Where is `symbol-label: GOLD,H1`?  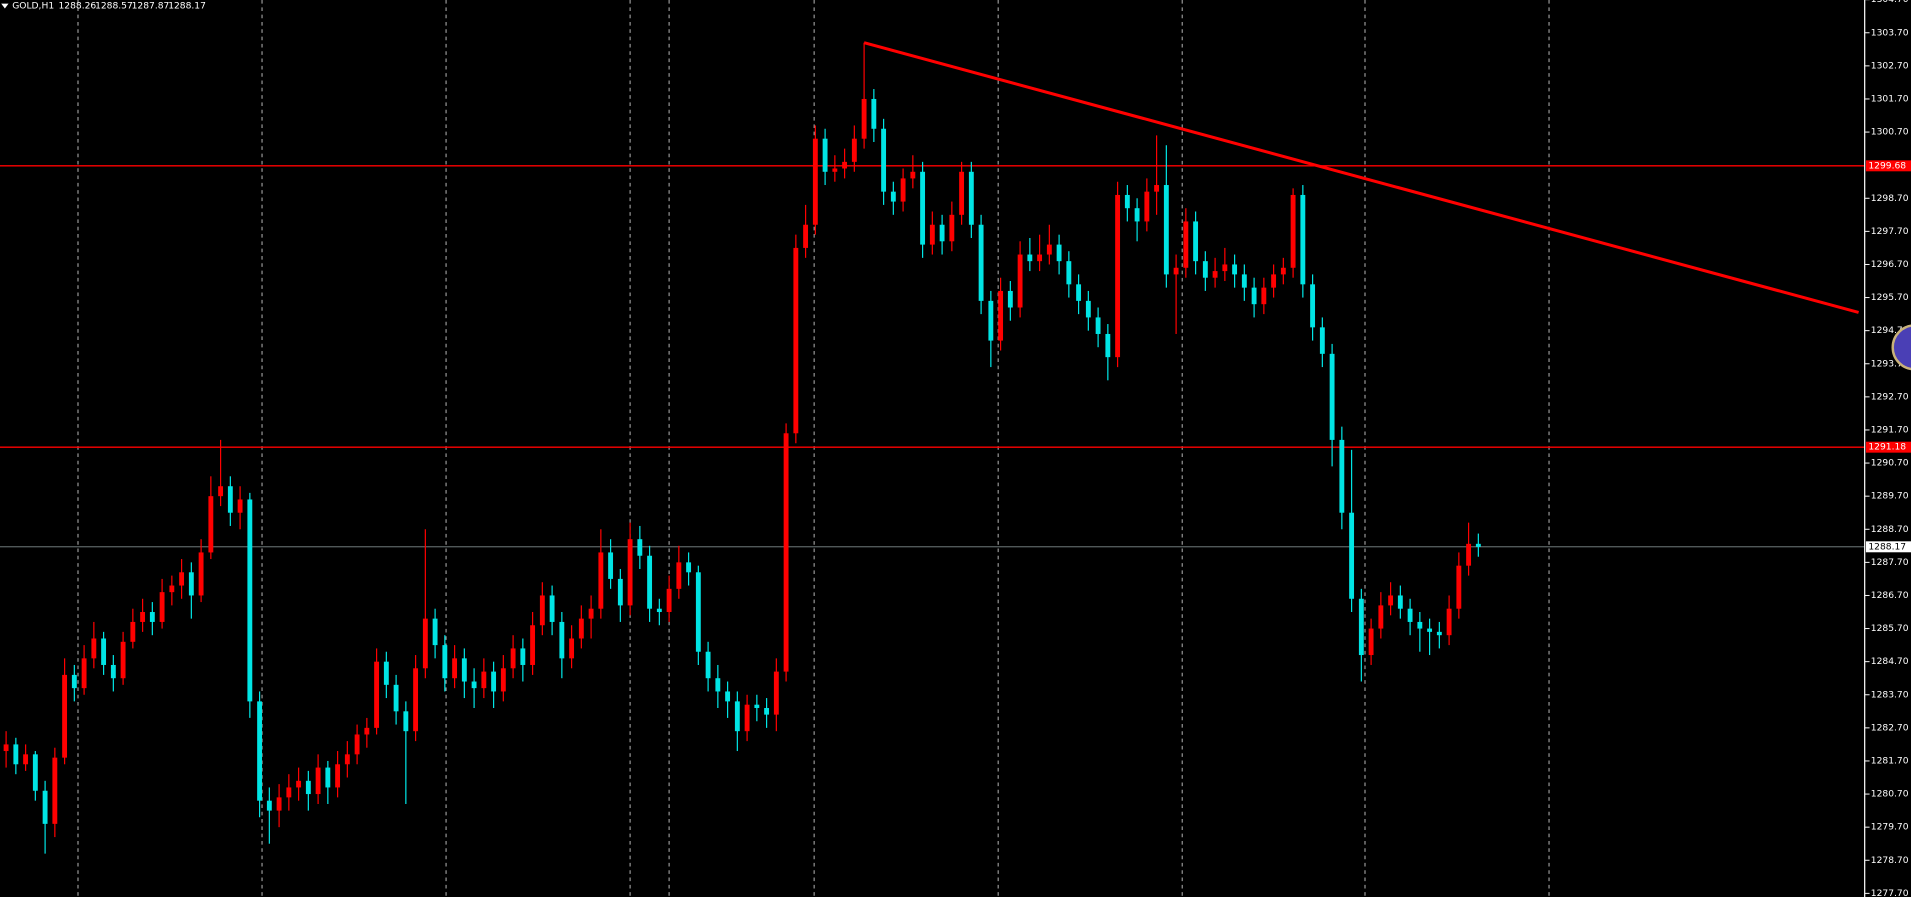 symbol-label: GOLD,H1 is located at coordinates (33, 7).